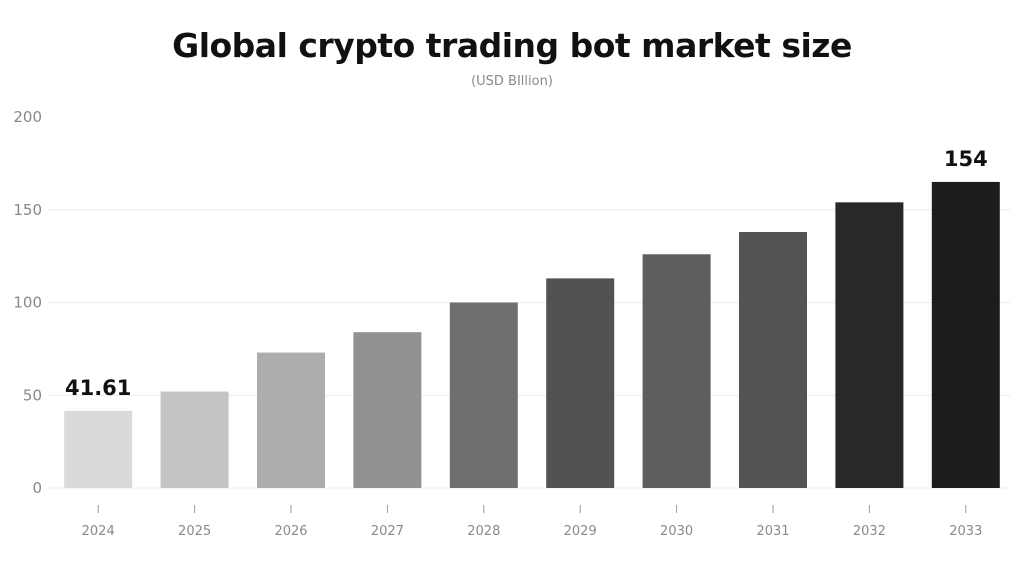 Image resolution: width=1024 pixels, height=571 pixels. Describe the element at coordinates (773, 360) in the screenshot. I see `bar-2031` at that location.